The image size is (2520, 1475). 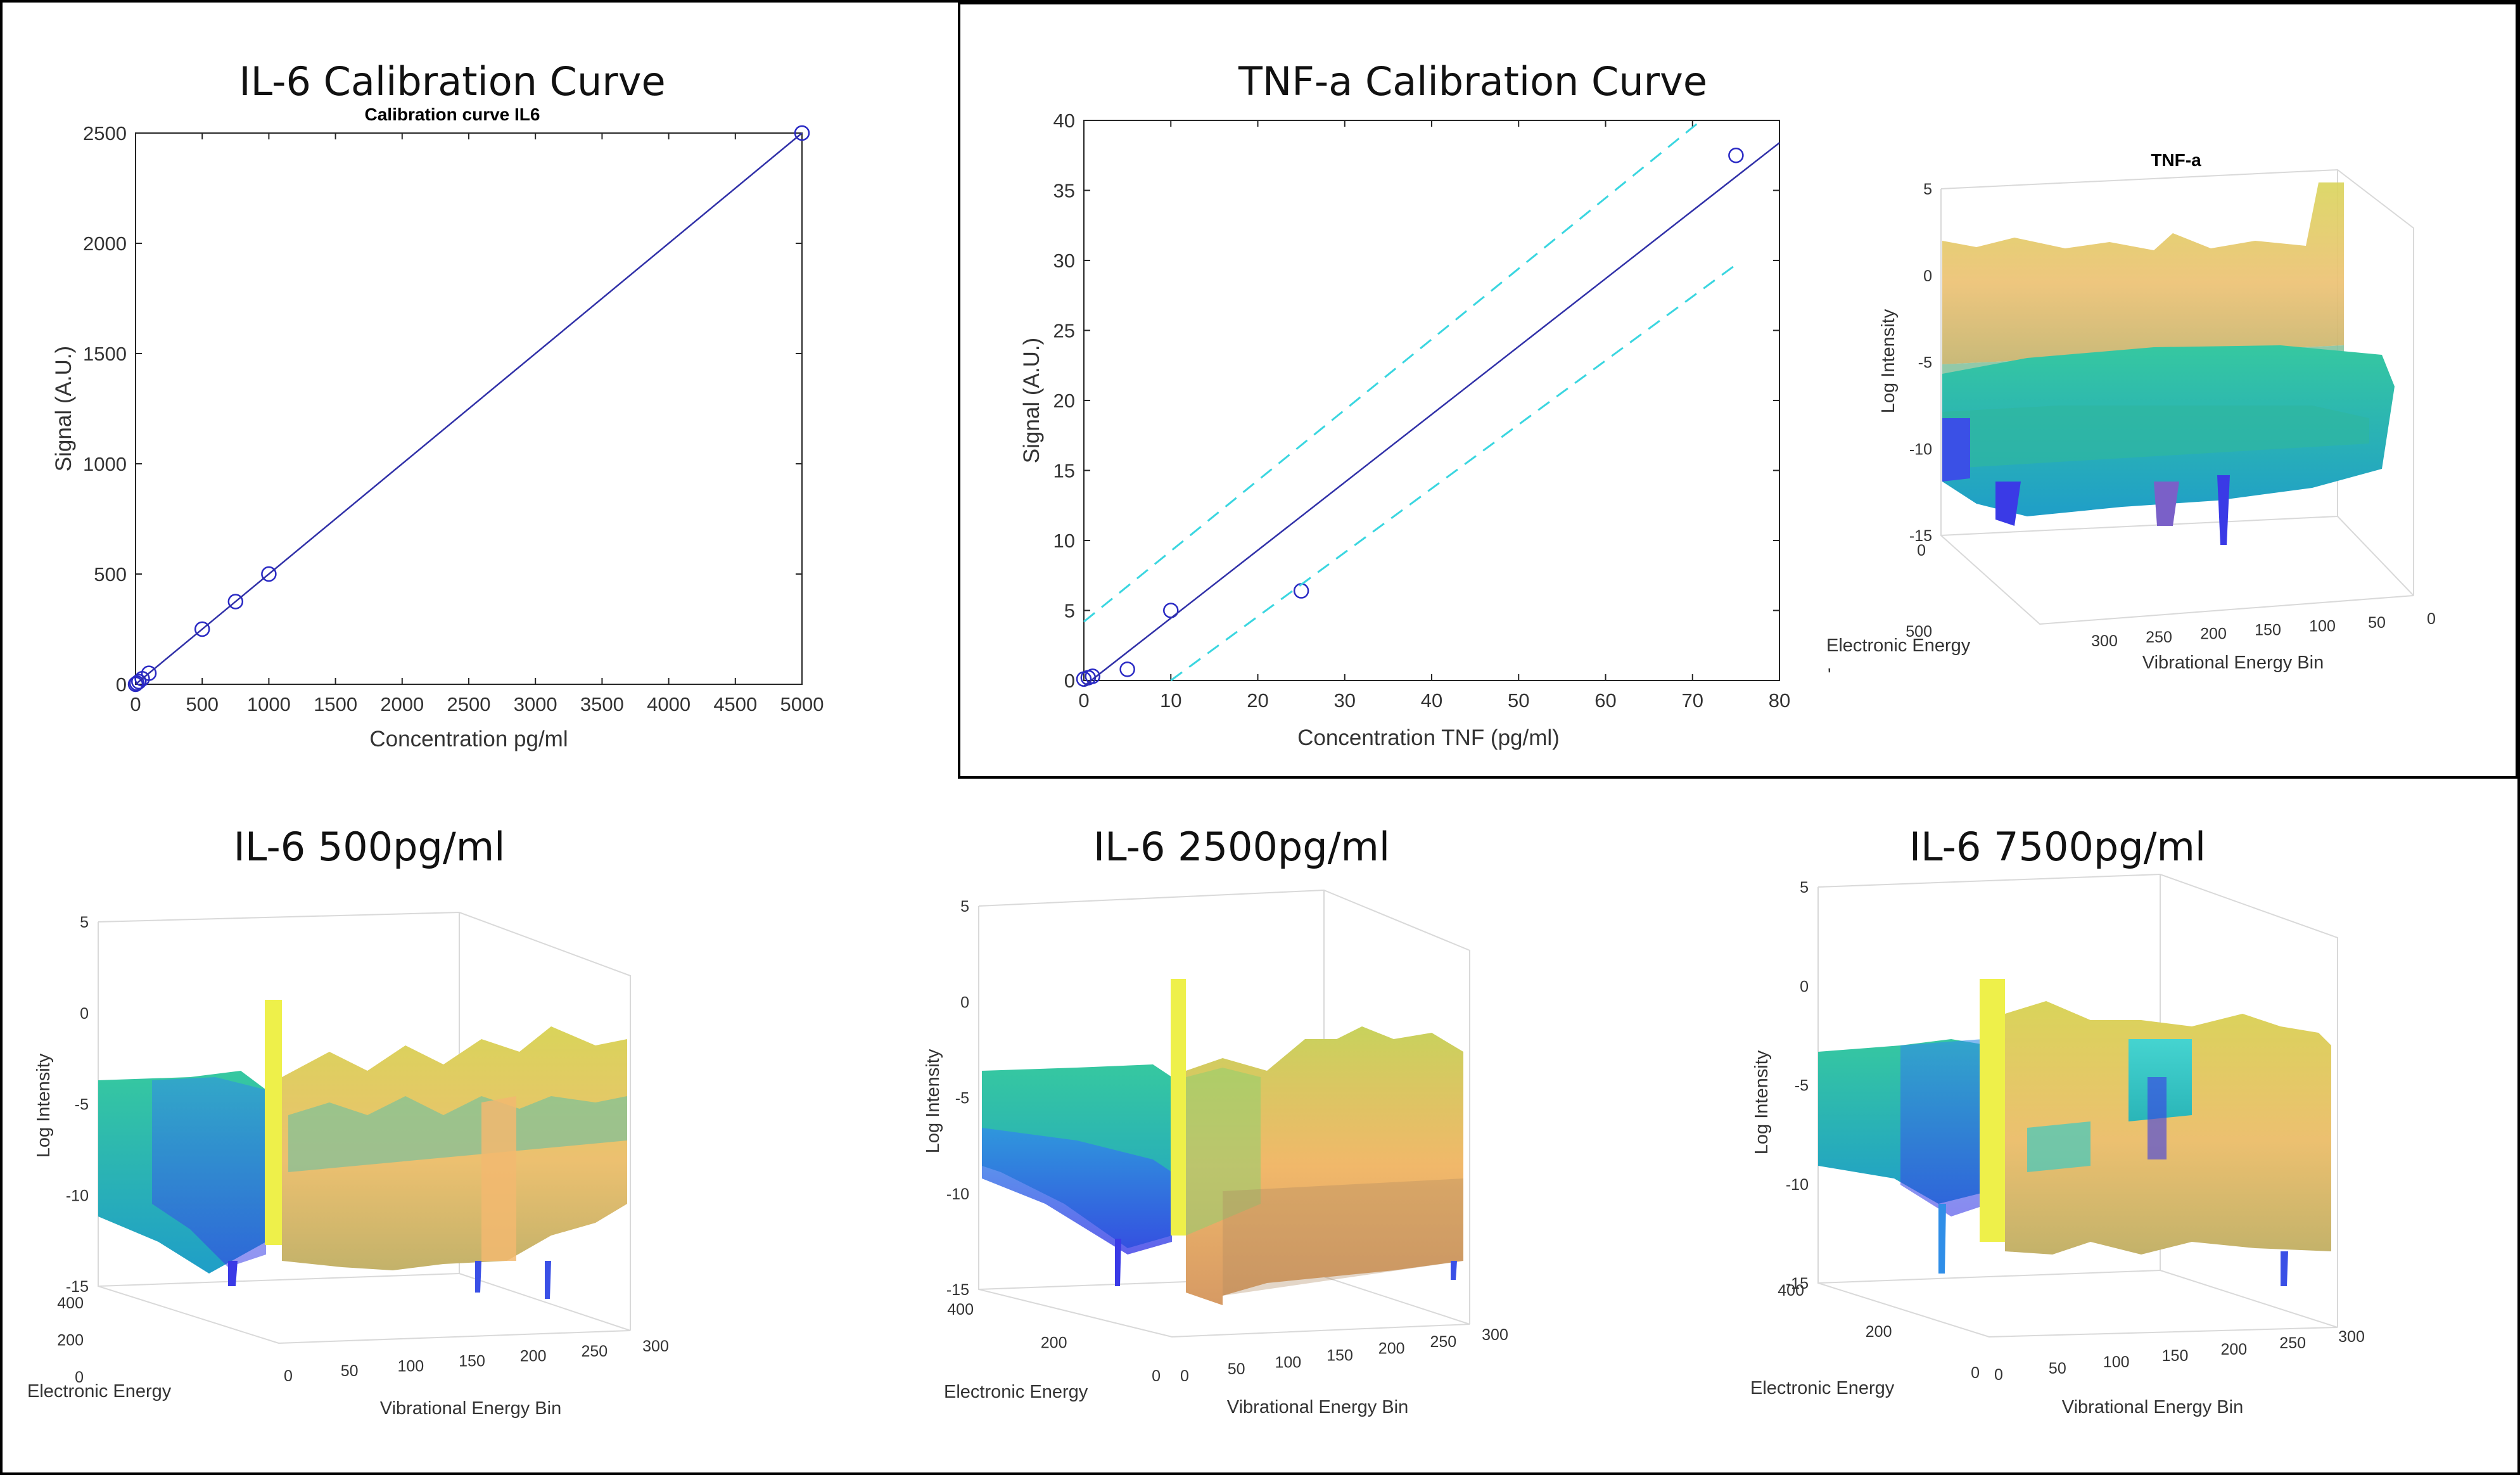 I want to click on z-tick-label: 5, so click(x=964, y=907).